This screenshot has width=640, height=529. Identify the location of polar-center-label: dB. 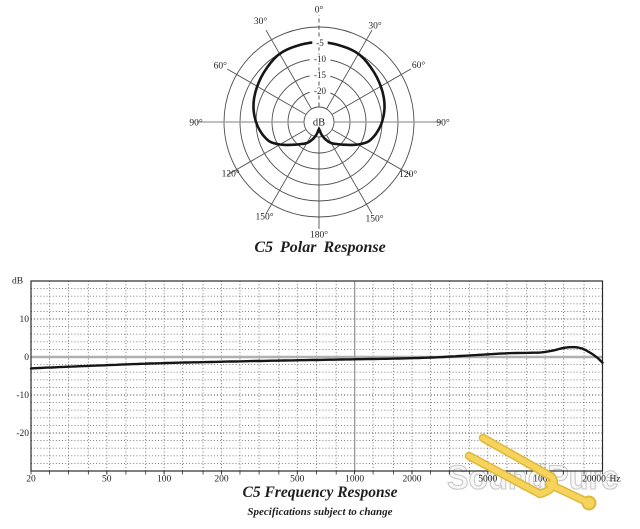
(319, 123).